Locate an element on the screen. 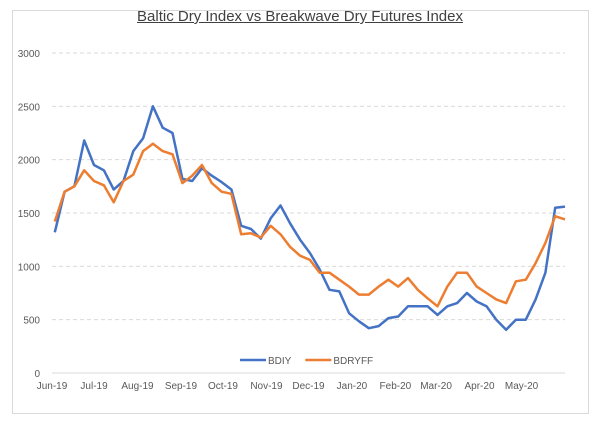 The height and width of the screenshot is (423, 600). x-tick-label: Oct-19 is located at coordinates (223, 386).